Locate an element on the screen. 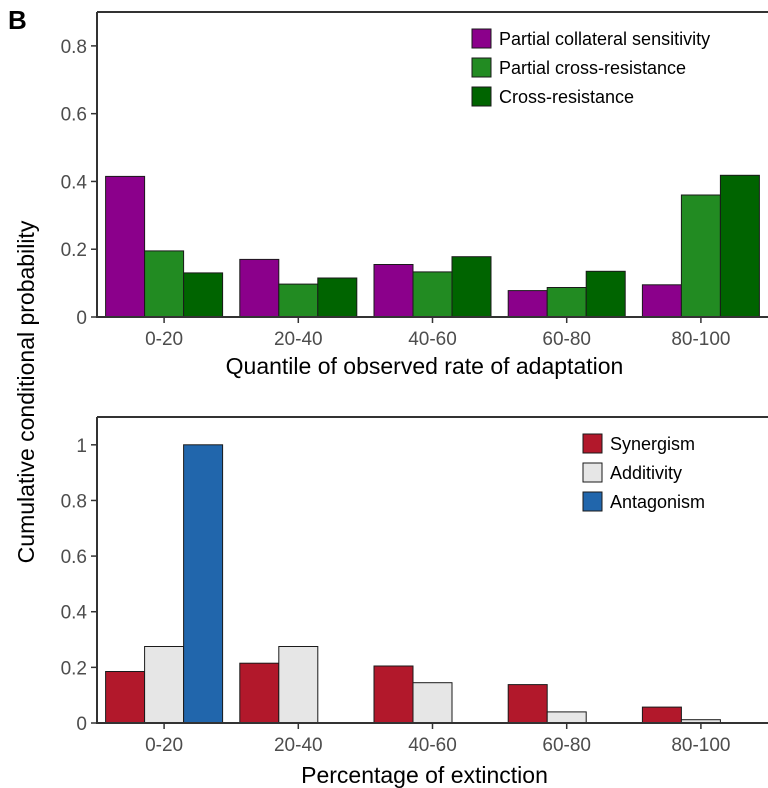  legend-label: Synergism is located at coordinates (652, 444).